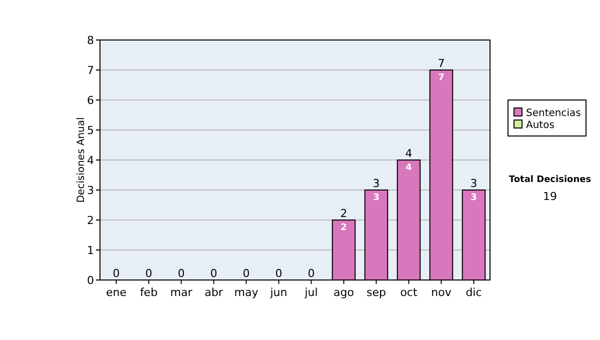 The height and width of the screenshot is (340, 600). I want to click on y-tick-label: 2, so click(90, 220).